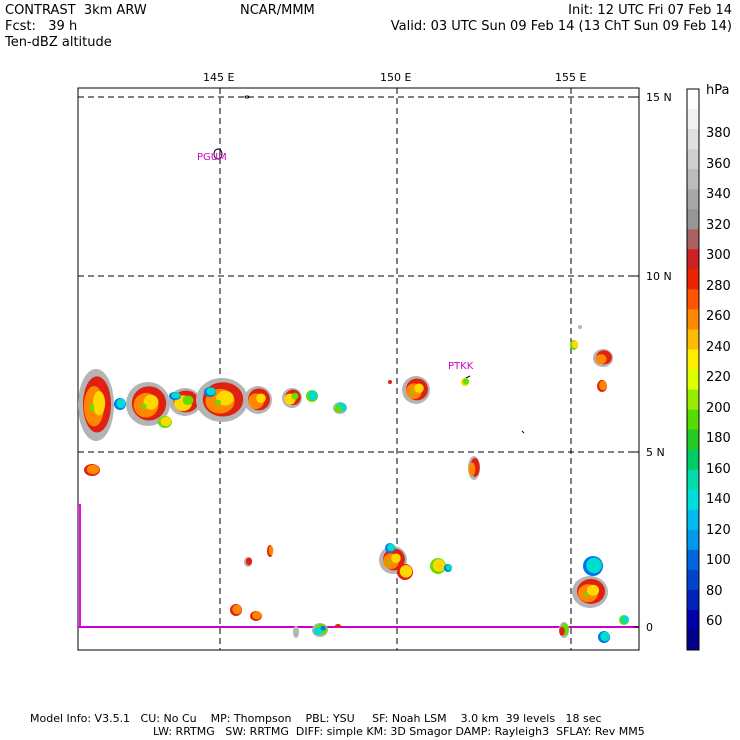 The width and height of the screenshot is (740, 740). What do you see at coordinates (79, 565) in the screenshot?
I see `domain-edge-line` at bounding box center [79, 565].